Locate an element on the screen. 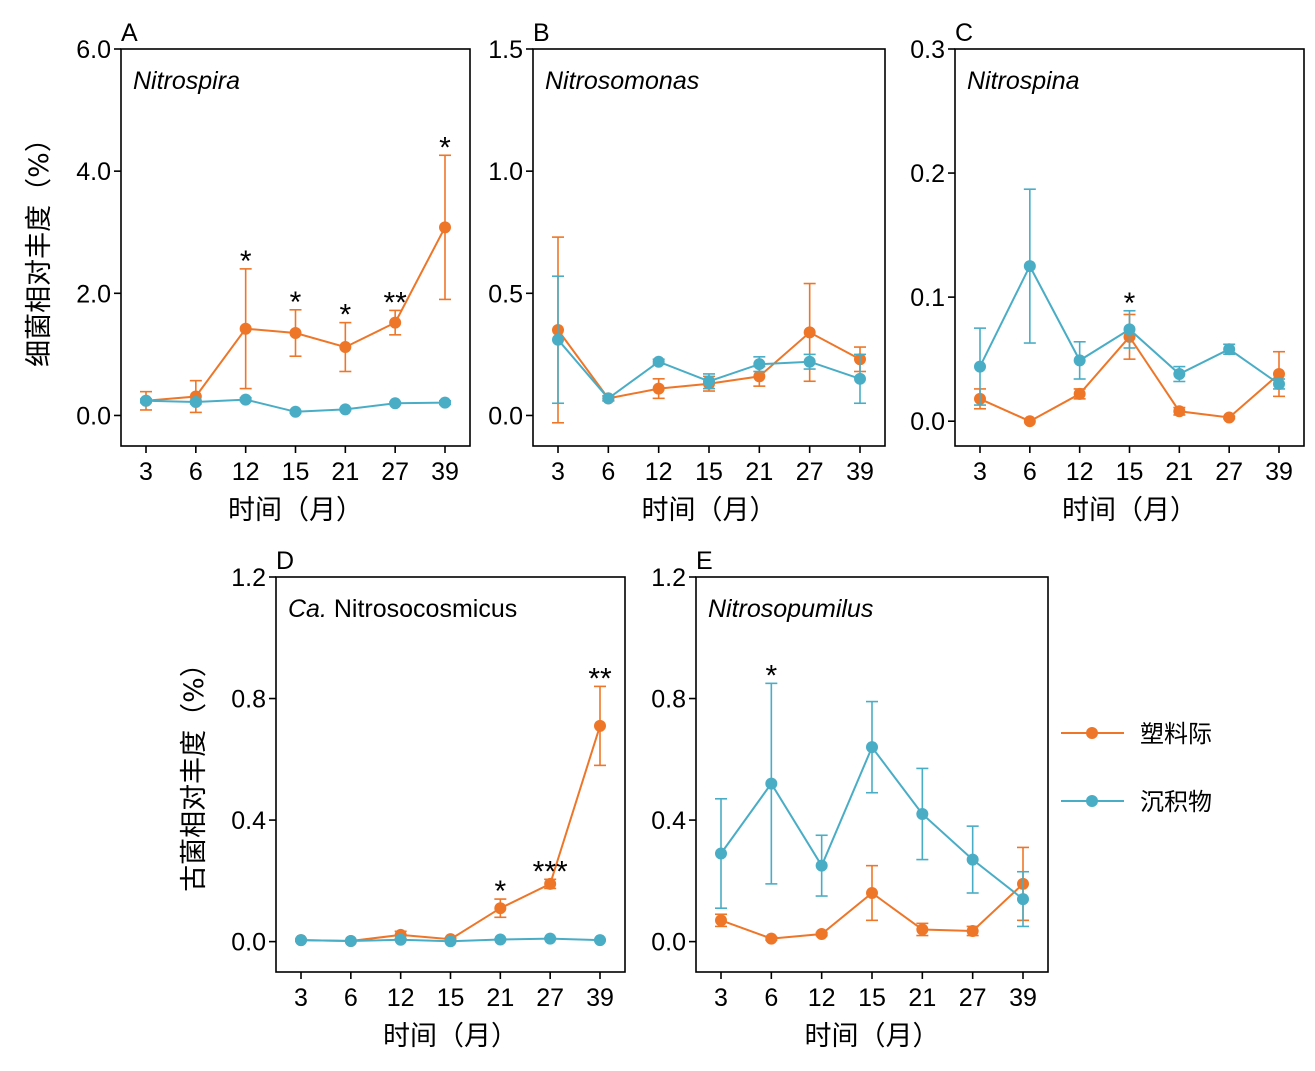 The image size is (1315, 1071). series-sediment-d is located at coordinates (450, 940).